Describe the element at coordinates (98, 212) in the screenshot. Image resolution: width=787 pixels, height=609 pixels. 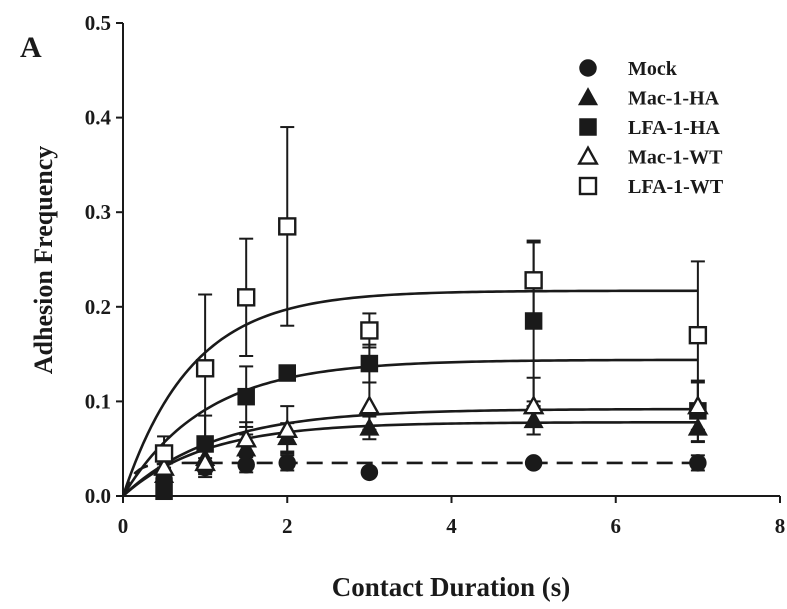
I see `y-tick-label: 0.3` at that location.